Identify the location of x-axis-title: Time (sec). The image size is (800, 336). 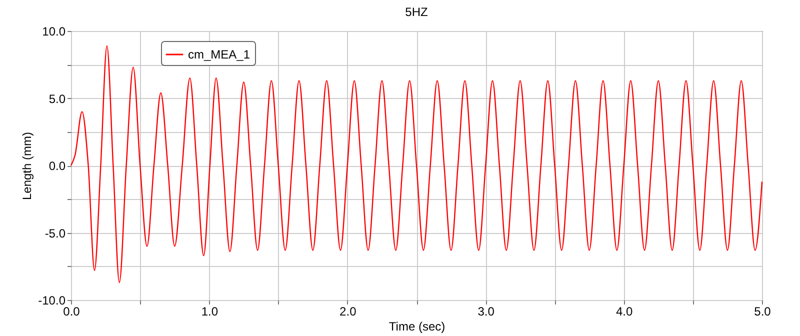
(417, 327).